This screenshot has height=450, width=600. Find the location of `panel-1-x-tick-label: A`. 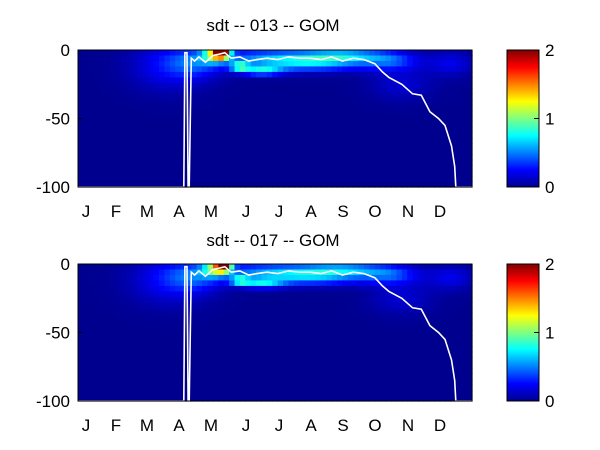

panel-1-x-tick-label: A is located at coordinates (311, 211).